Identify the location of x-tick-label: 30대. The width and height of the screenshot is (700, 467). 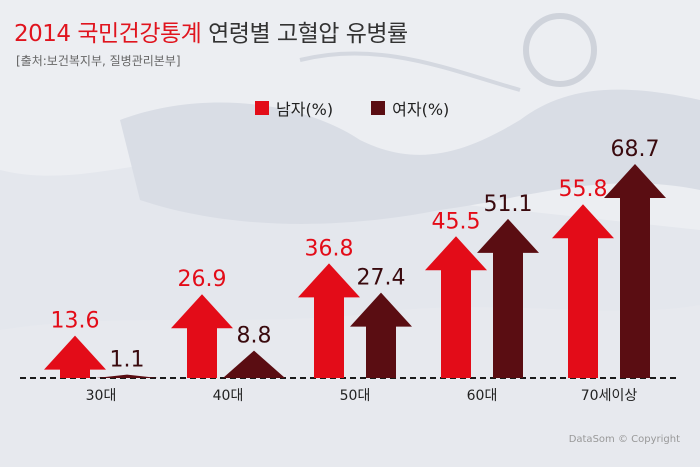
(101, 396).